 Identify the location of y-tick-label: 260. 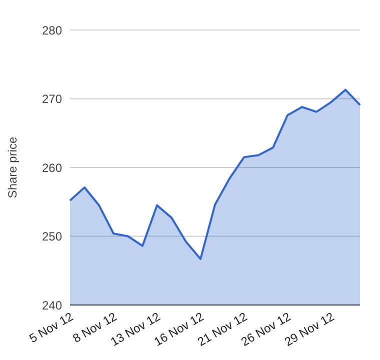
(52, 167).